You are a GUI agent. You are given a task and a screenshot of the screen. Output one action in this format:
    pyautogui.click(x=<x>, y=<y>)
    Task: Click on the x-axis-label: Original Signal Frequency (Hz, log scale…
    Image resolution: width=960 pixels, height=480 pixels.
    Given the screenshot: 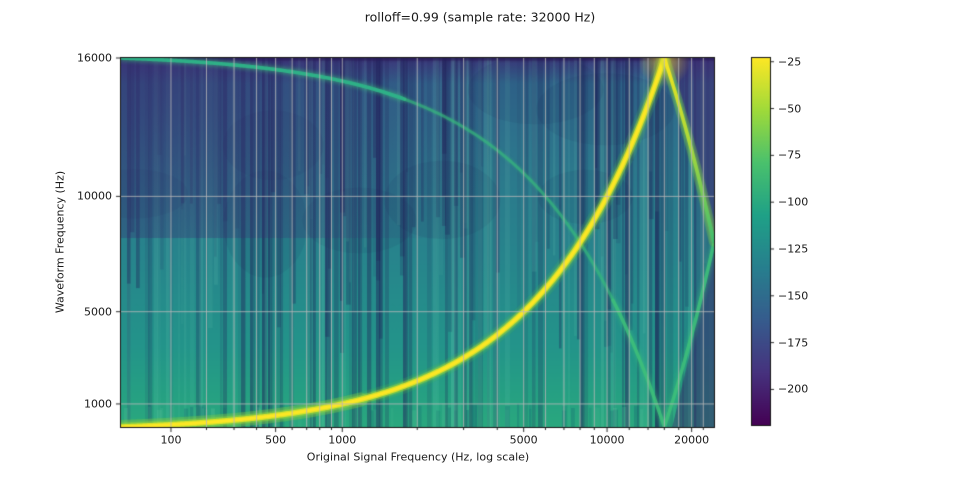 What is the action you would take?
    pyautogui.click(x=418, y=457)
    